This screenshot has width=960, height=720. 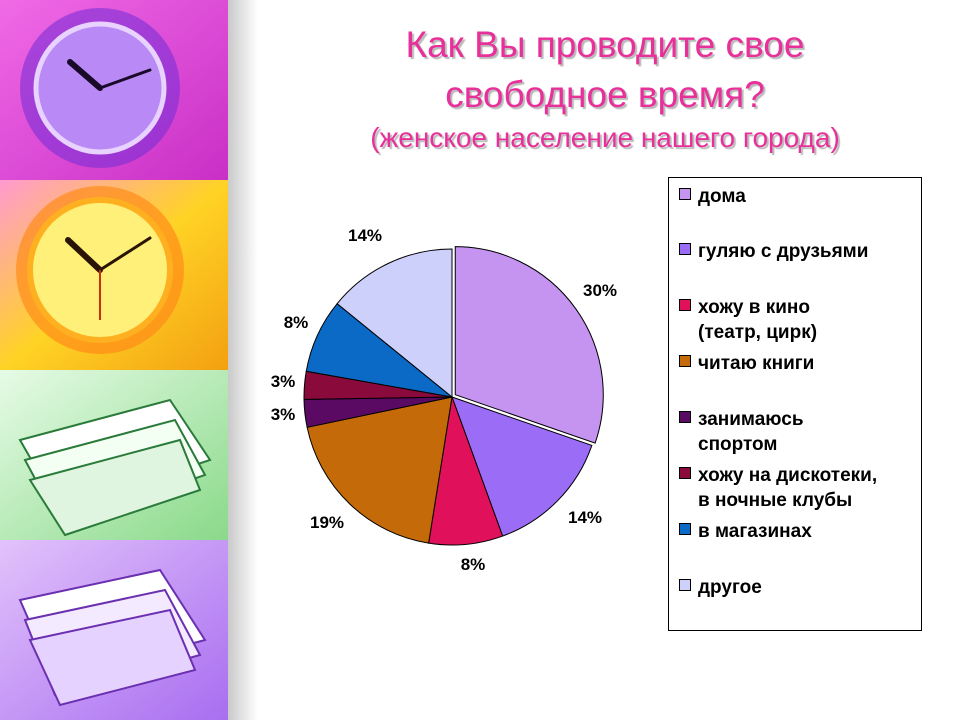 What do you see at coordinates (605, 44) in the screenshot?
I see `page-title-line-1: Как Вы проводите свое` at bounding box center [605, 44].